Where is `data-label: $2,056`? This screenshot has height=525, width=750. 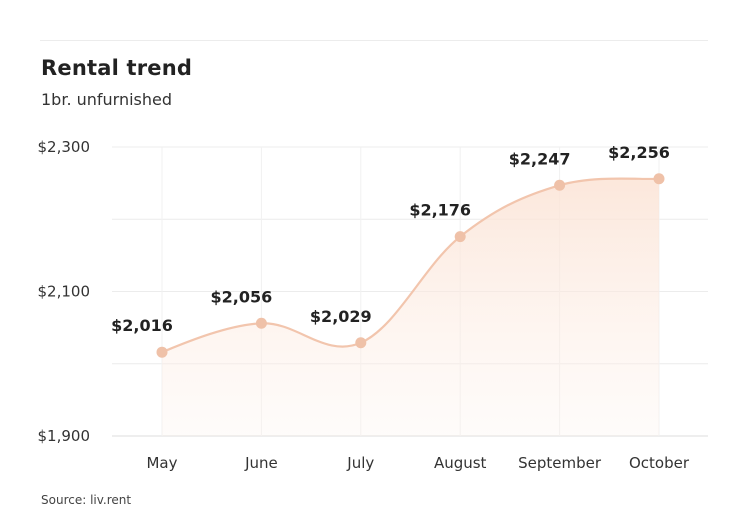
data-label: $2,056 is located at coordinates (242, 296).